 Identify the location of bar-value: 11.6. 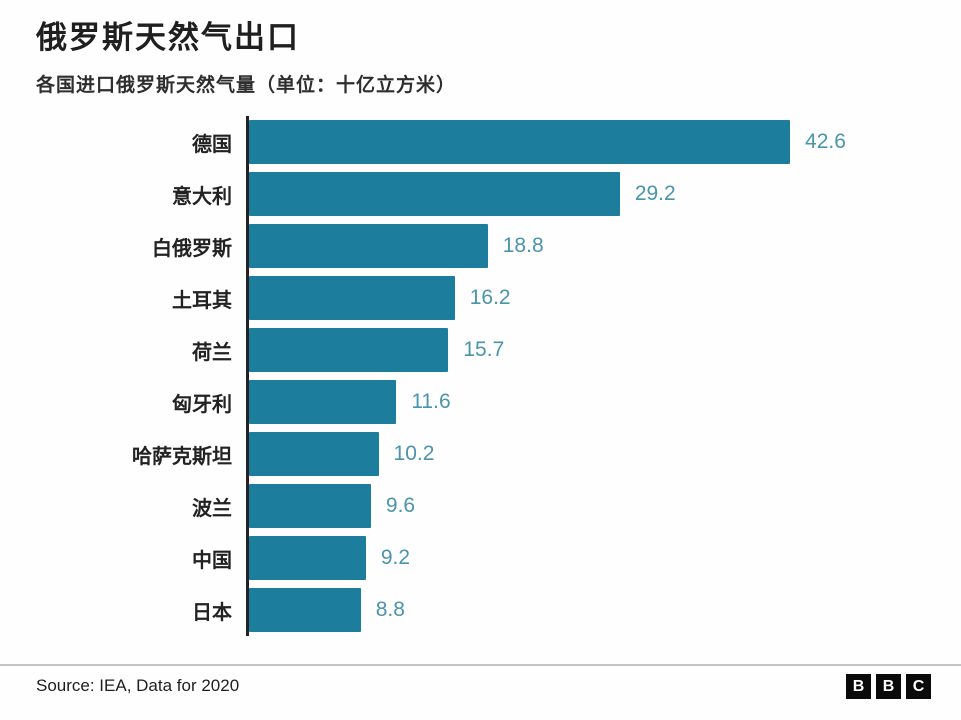
(431, 401).